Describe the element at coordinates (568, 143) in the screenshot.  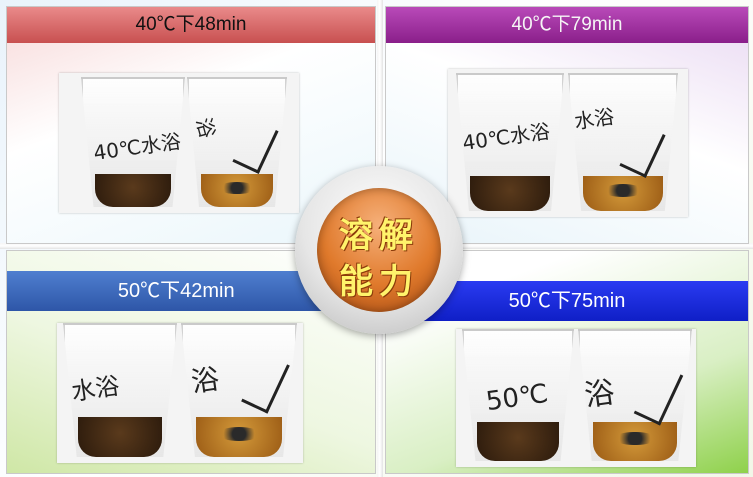
I see `beakers-photo: 40℃水浴 水浴` at that location.